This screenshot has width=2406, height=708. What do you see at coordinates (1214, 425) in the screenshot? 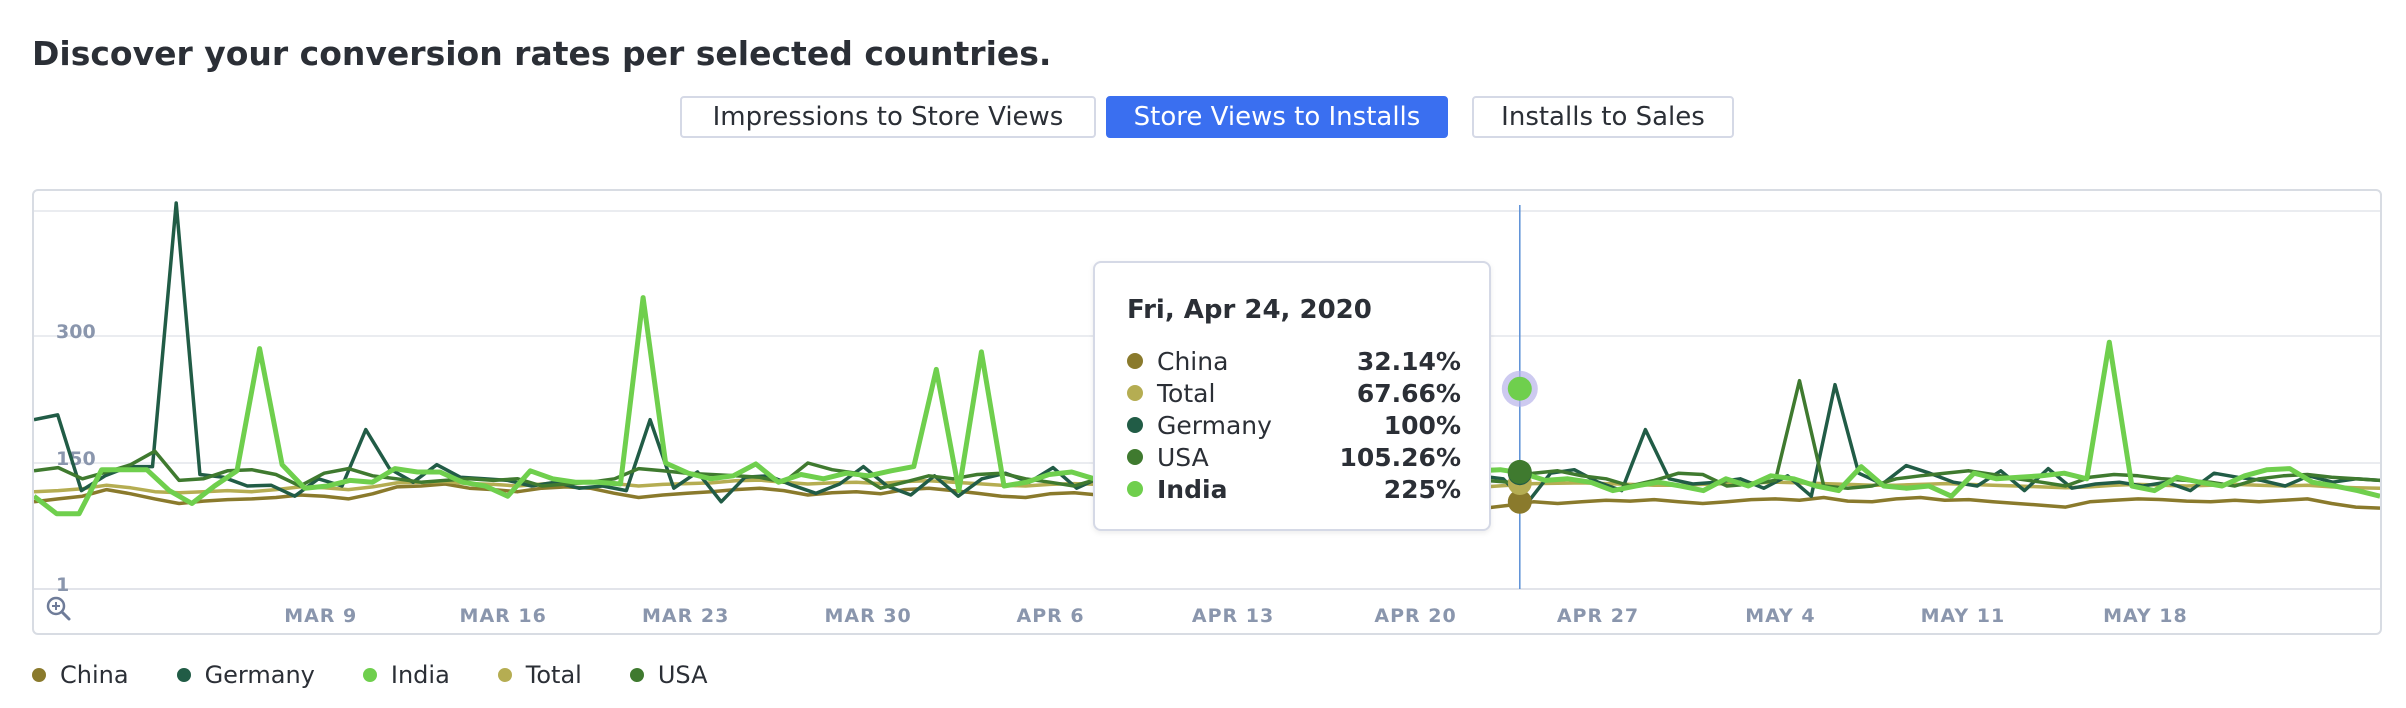
I see `tooltip-series-name: Germany` at bounding box center [1214, 425].